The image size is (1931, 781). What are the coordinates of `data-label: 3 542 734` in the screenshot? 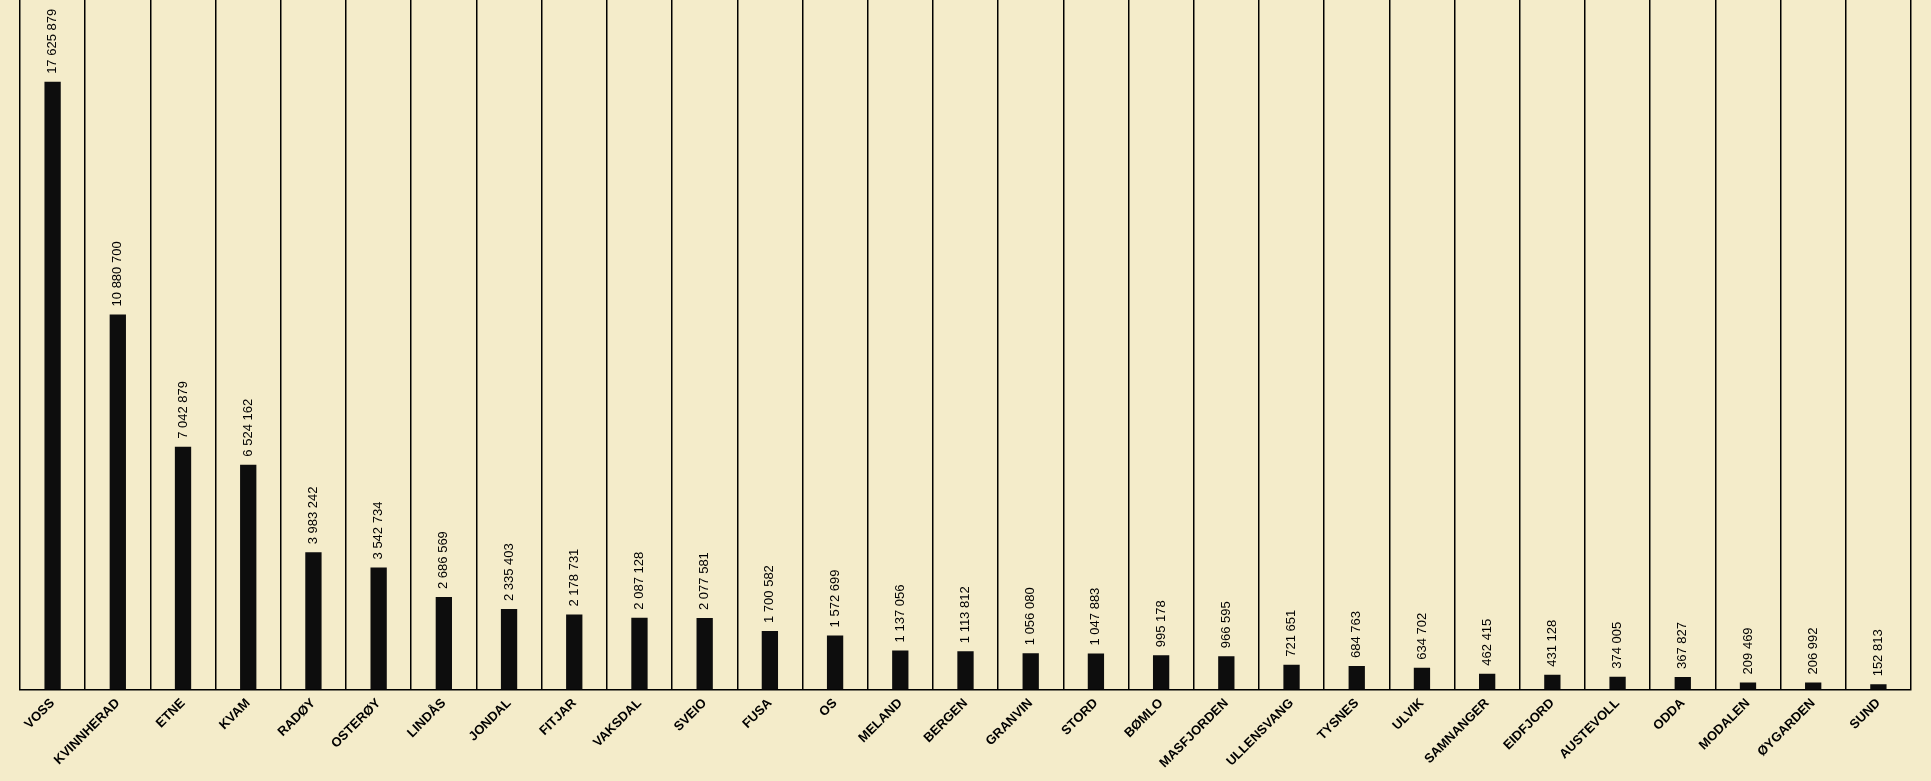 It's located at (378, 530).